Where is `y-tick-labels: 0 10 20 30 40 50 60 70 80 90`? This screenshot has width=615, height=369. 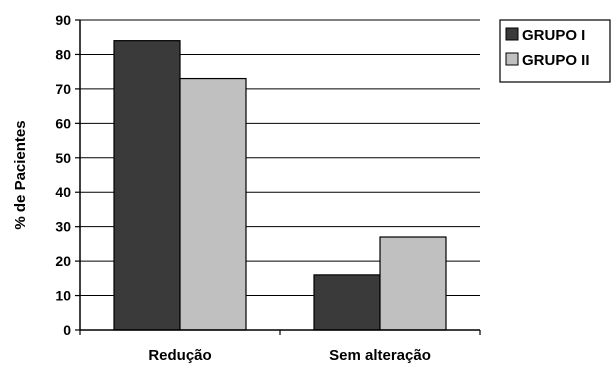 y-tick-labels: 0 10 20 30 40 50 60 70 80 90 is located at coordinates (67, 175).